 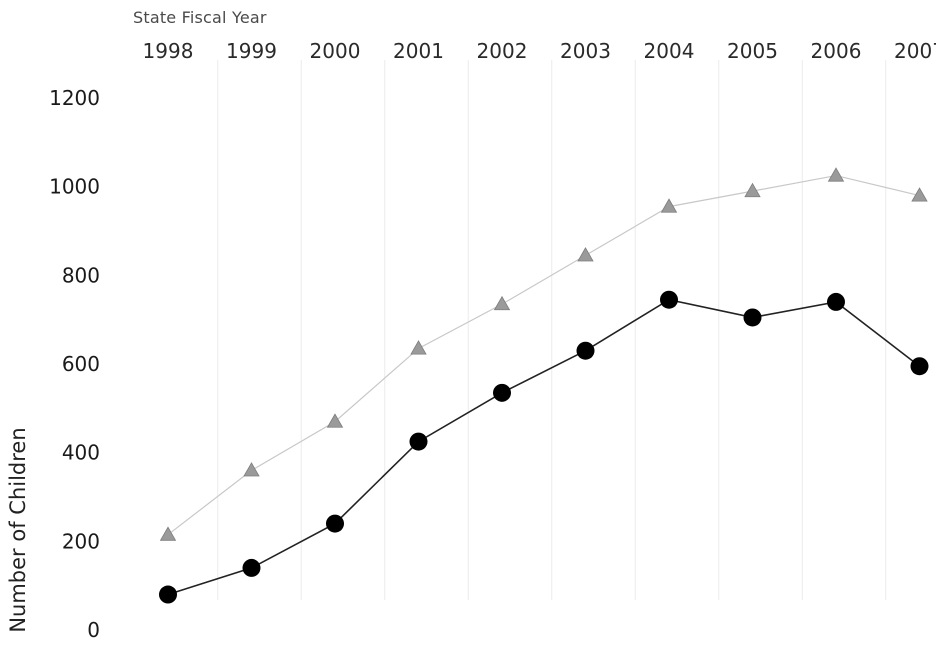 What do you see at coordinates (74, 98) in the screenshot?
I see `y-tick-label: 1200` at bounding box center [74, 98].